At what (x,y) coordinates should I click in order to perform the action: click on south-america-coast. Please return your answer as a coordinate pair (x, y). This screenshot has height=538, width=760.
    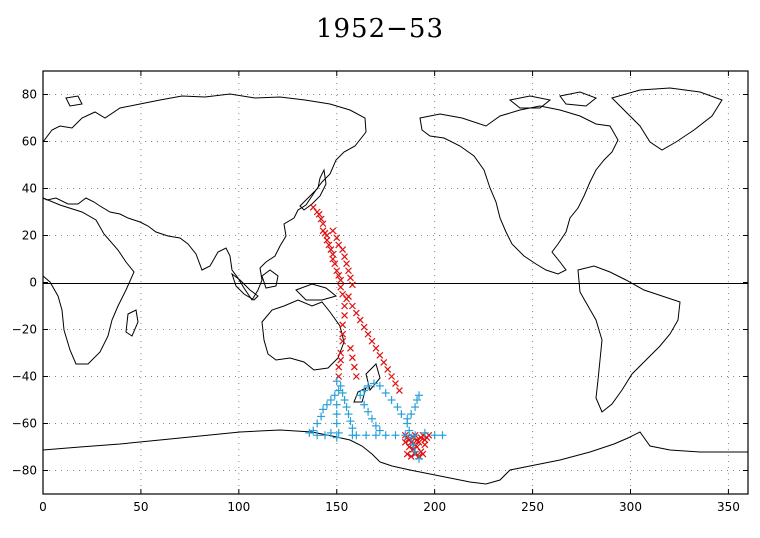
    Looking at the image, I should click on (629, 339).